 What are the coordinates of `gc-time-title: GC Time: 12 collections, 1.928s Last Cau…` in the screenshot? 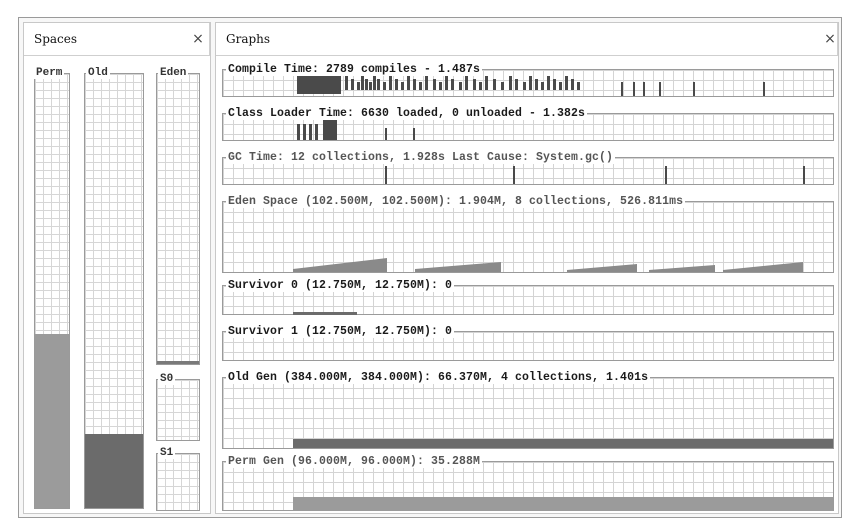 It's located at (421, 157).